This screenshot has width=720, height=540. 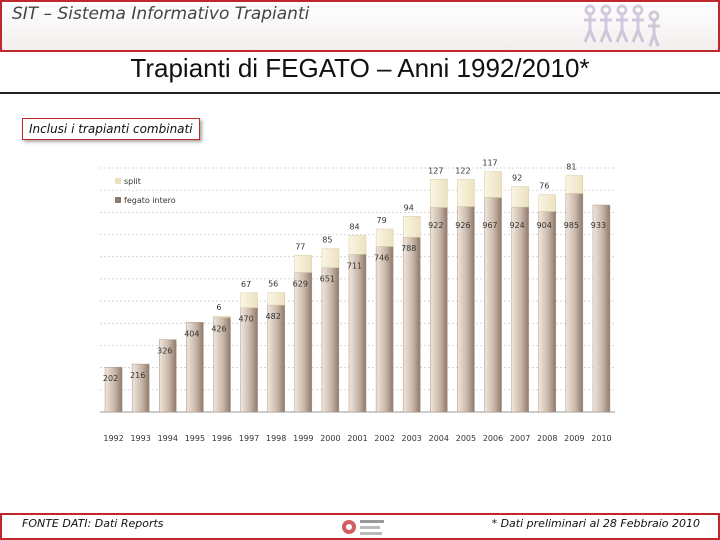 I want to click on data-label-intero: 404, so click(x=191, y=333).